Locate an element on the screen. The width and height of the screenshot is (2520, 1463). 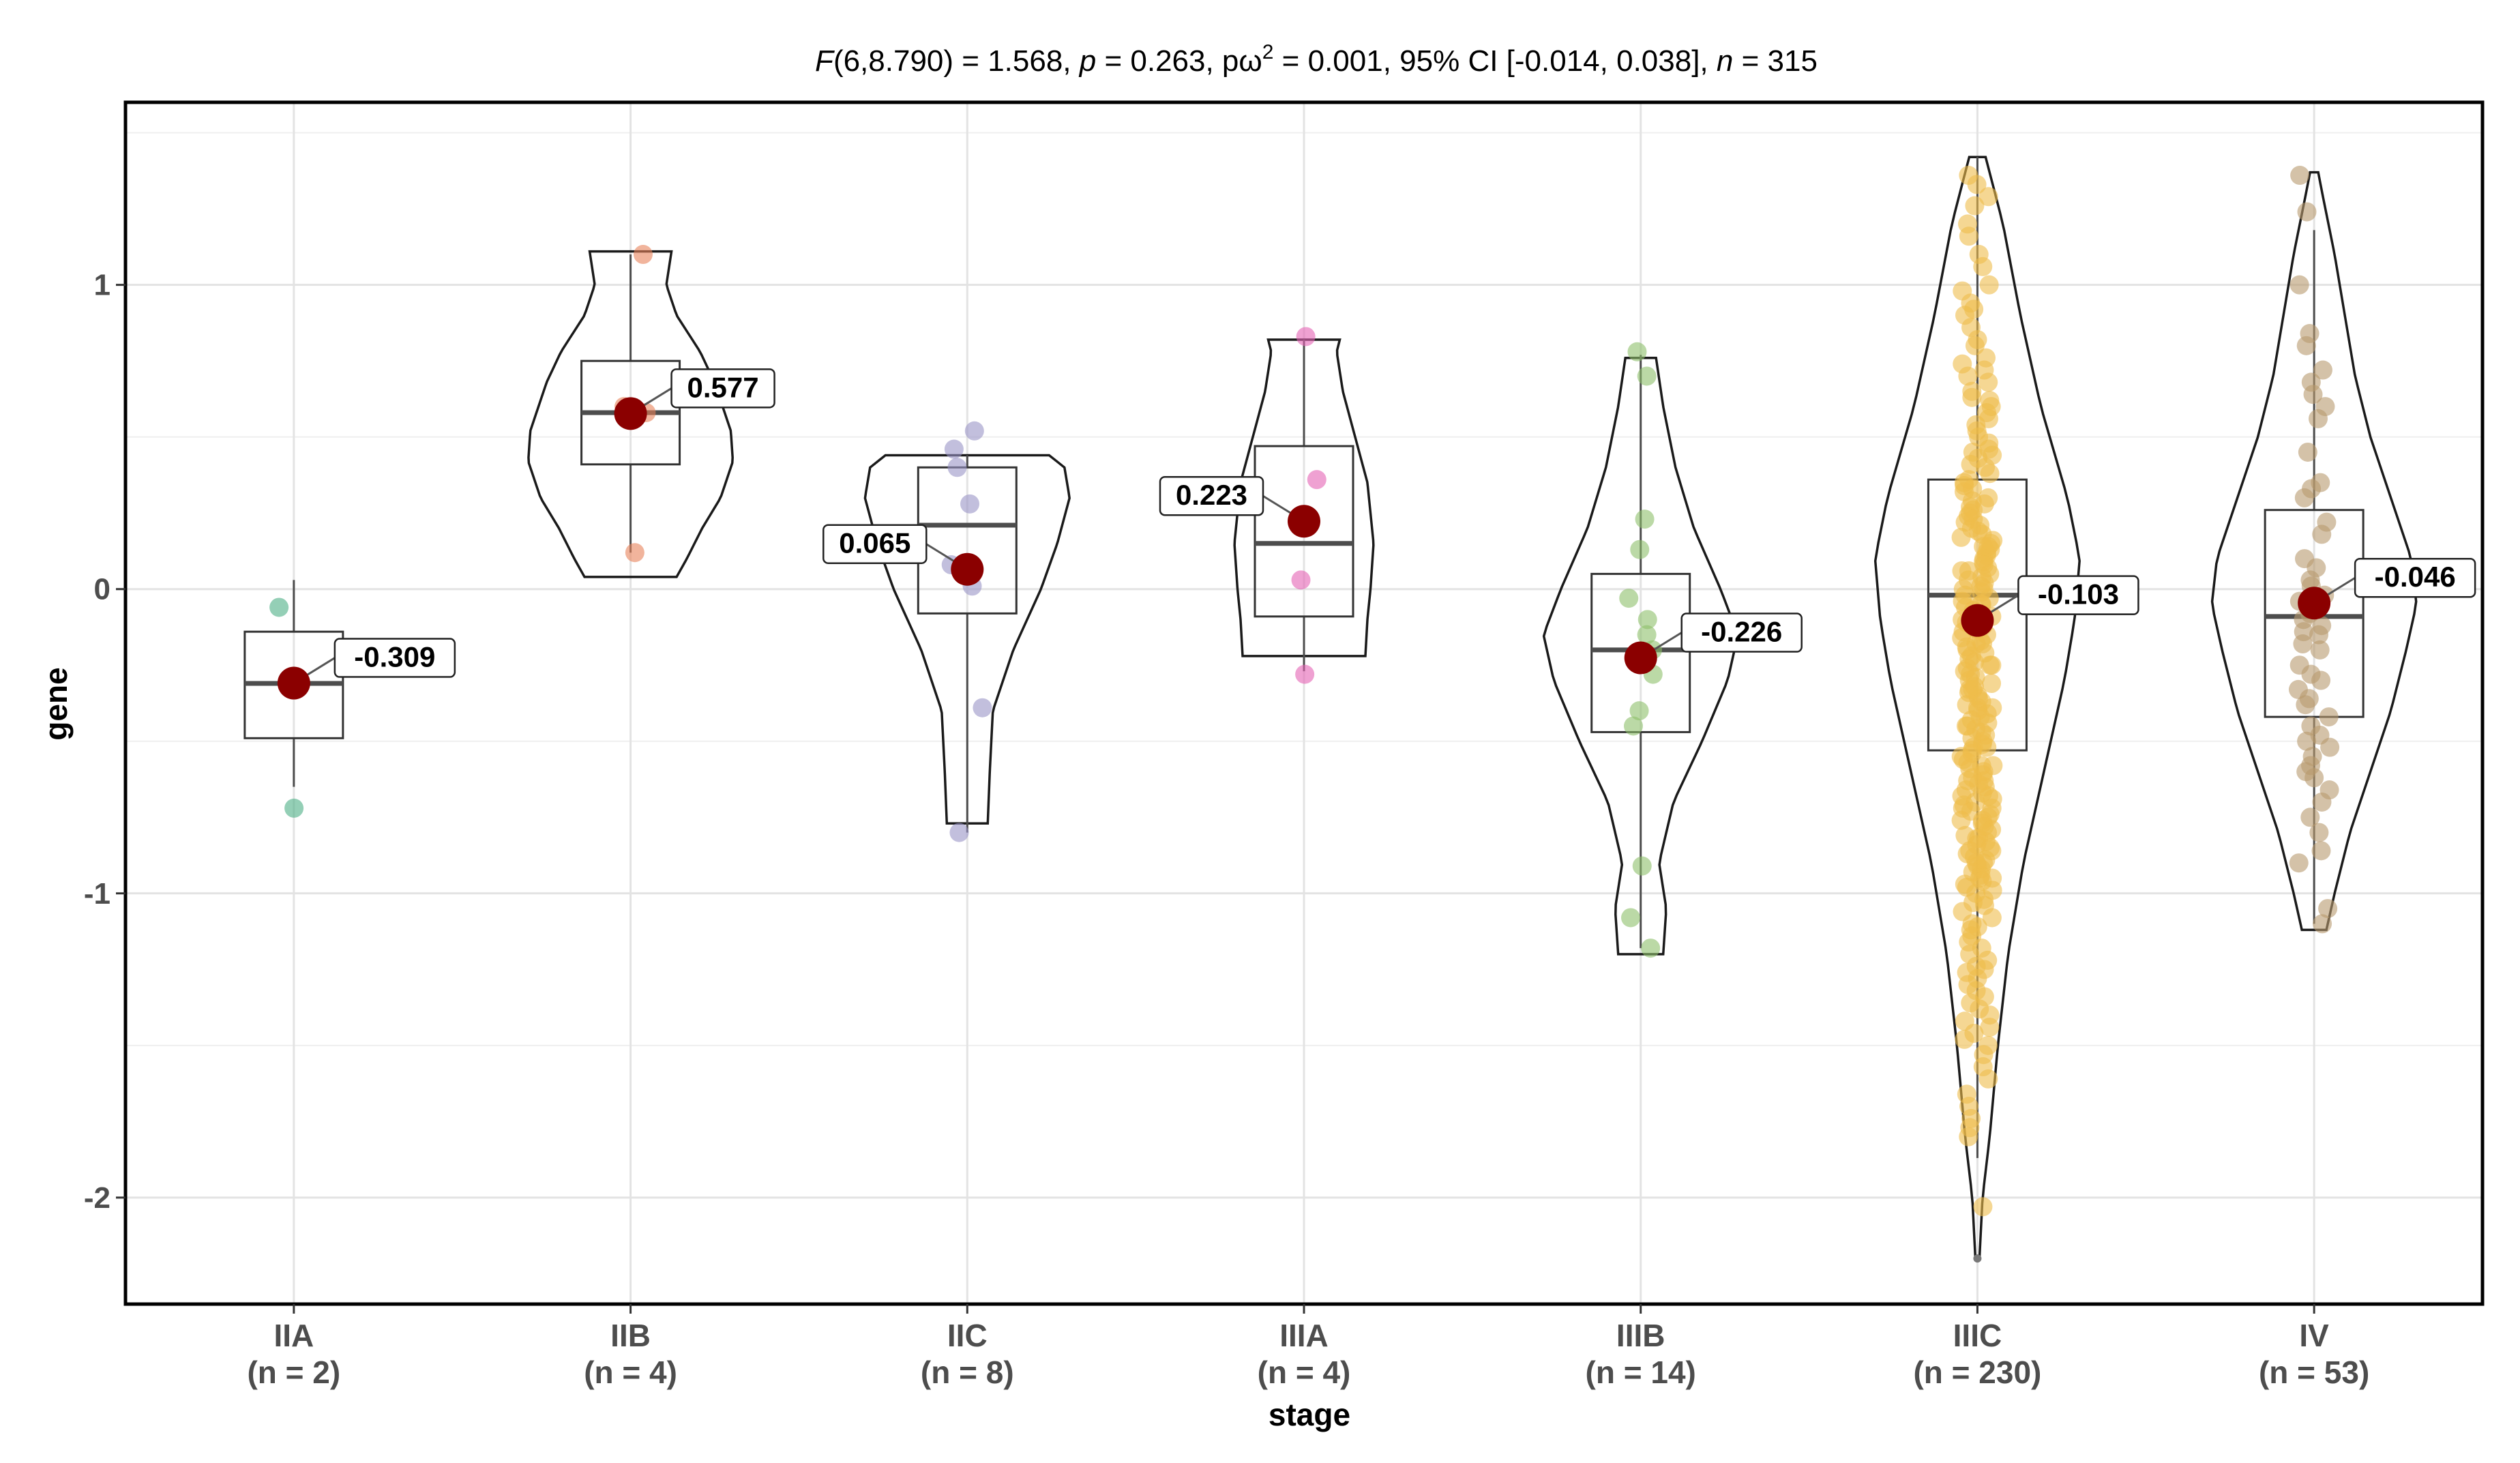
mean-label-IIIB: -0.226 is located at coordinates (1741, 632).